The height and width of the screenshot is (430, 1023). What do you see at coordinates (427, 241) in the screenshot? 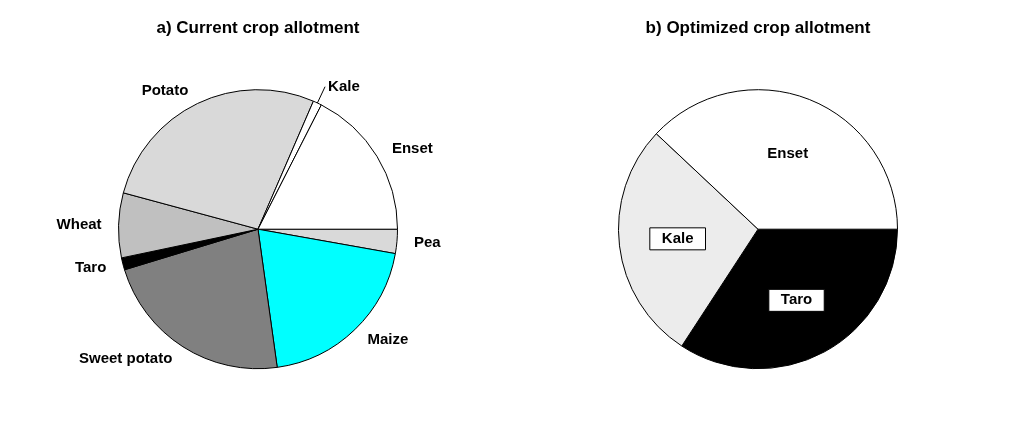
I see `slice-label: Pea` at bounding box center [427, 241].